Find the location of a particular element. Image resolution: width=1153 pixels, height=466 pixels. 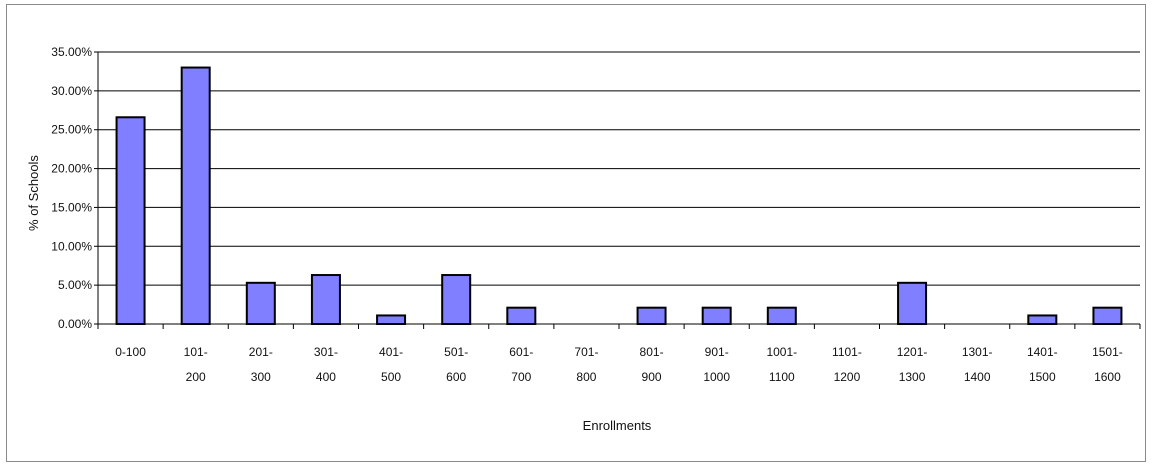

x-tick-label: 301- is located at coordinates (326, 352).